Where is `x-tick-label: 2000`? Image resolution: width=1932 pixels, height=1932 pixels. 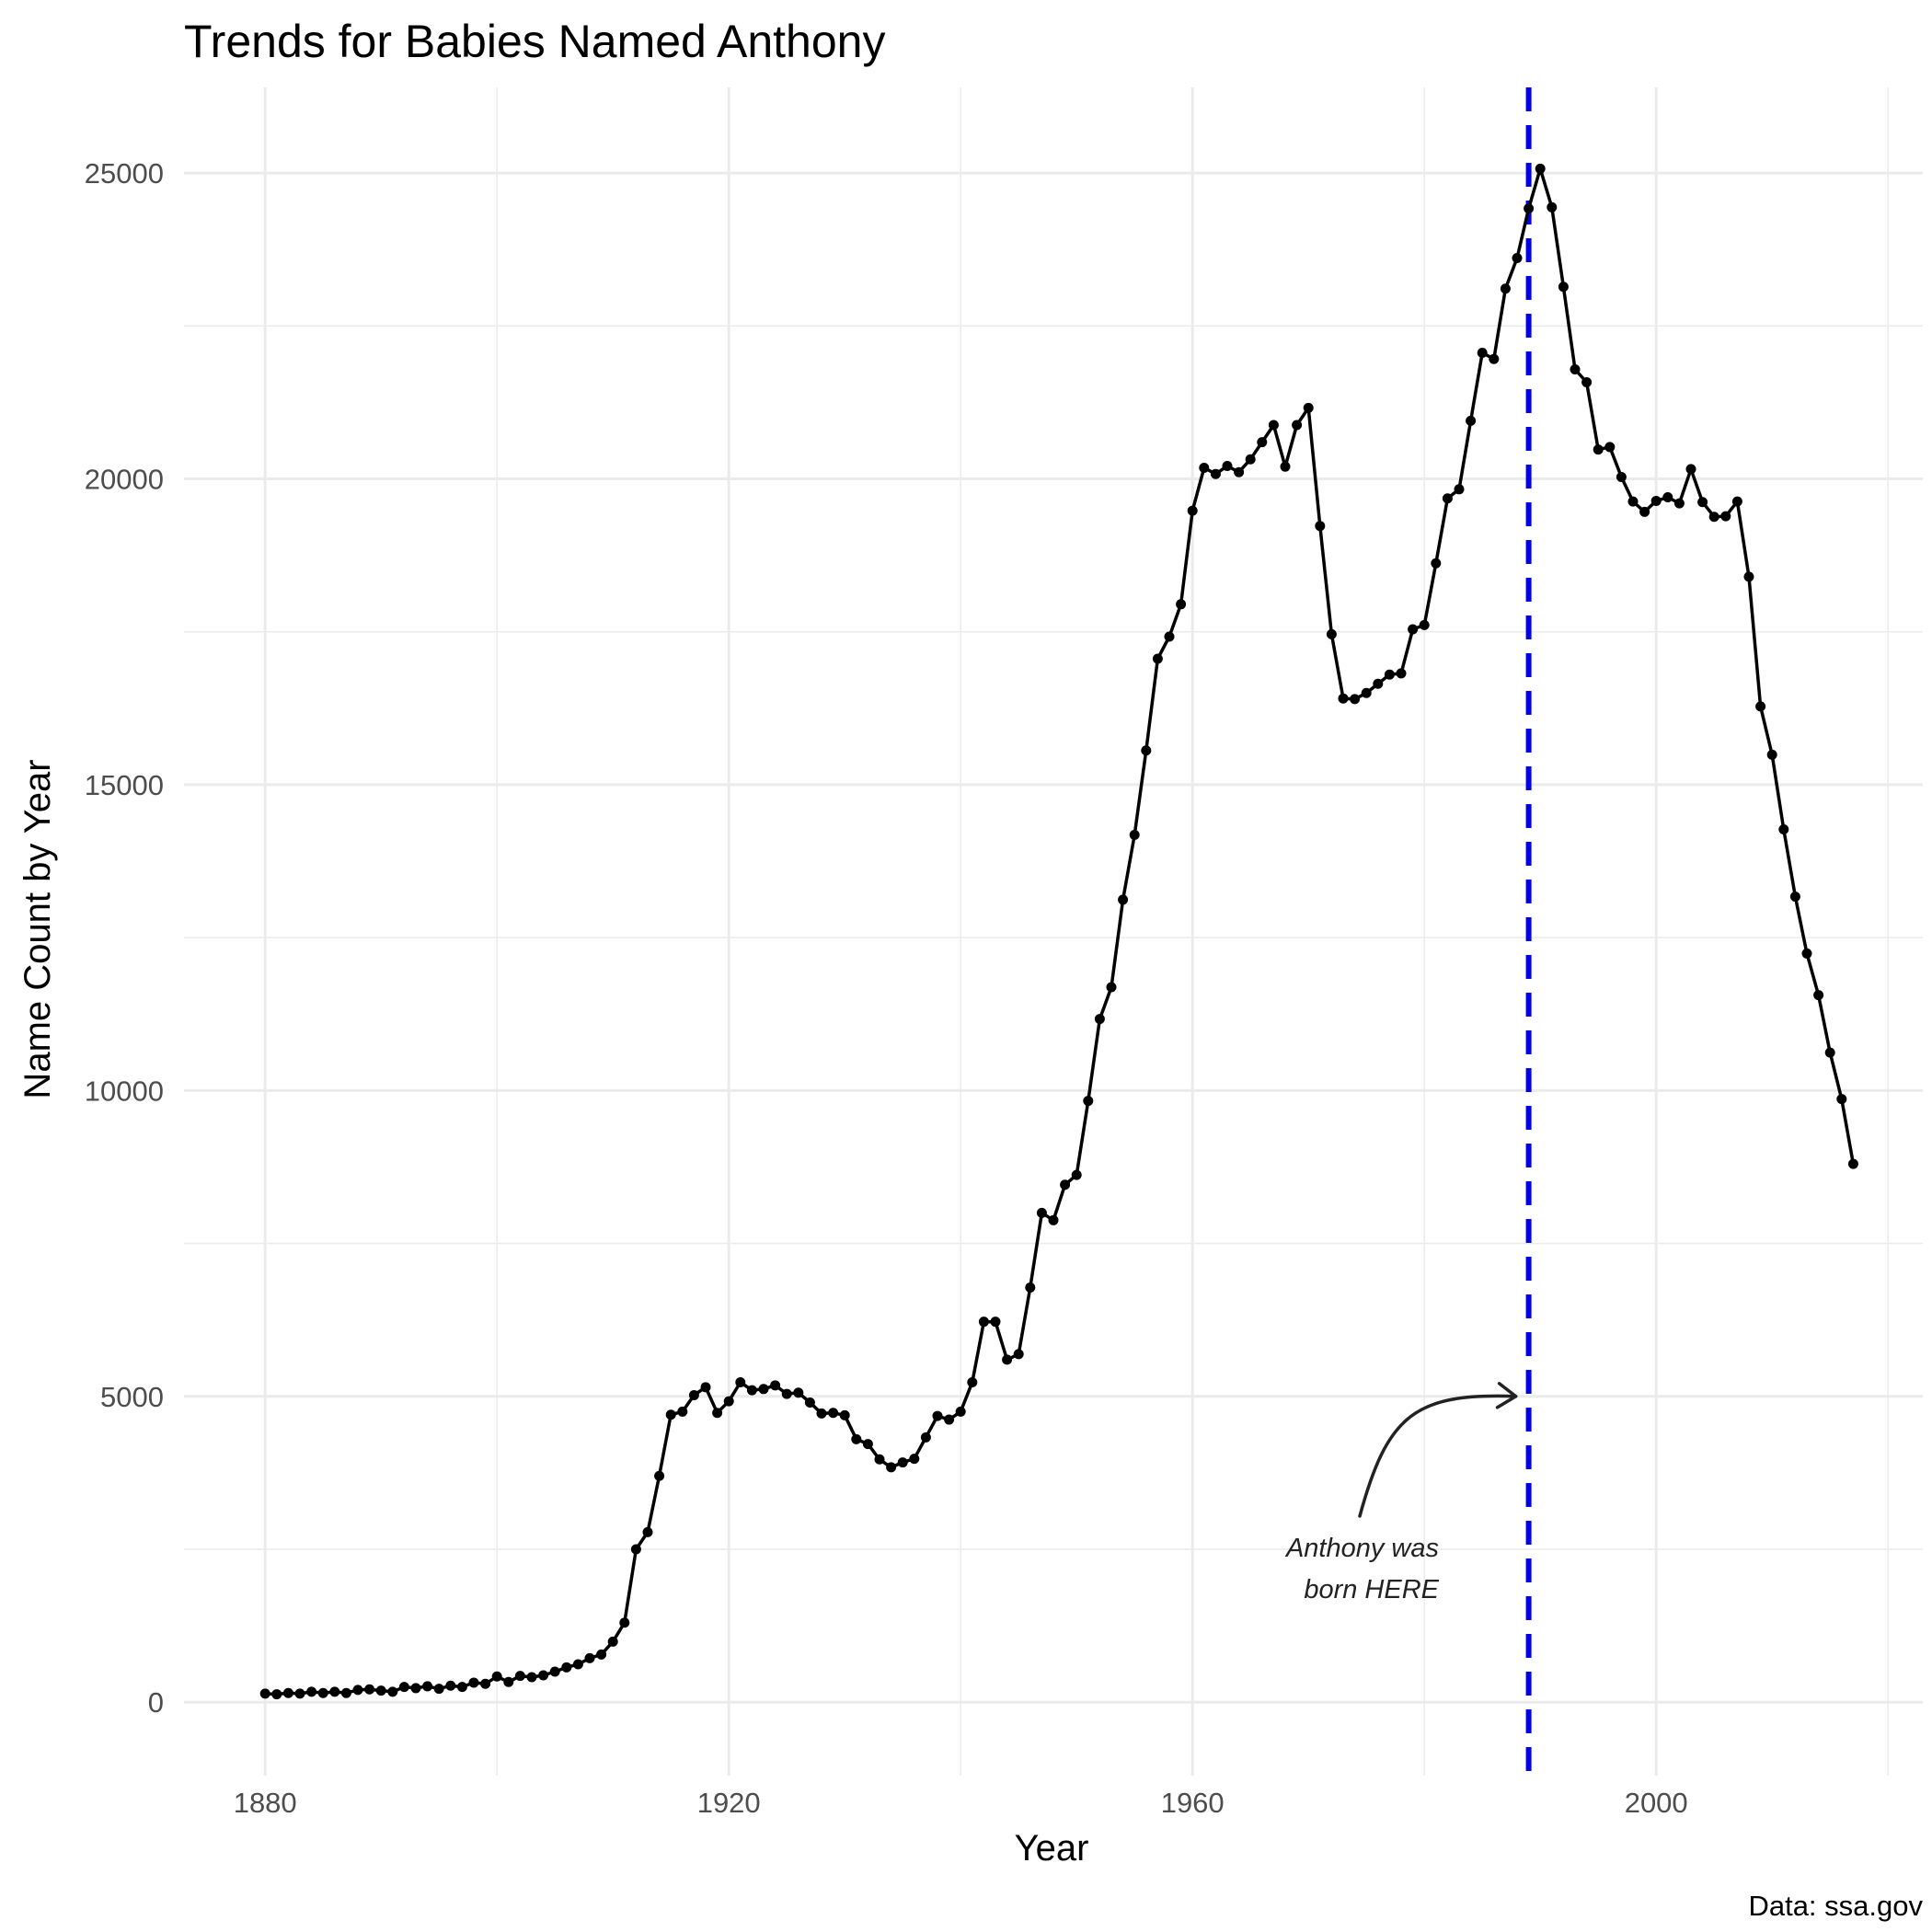 x-tick-label: 2000 is located at coordinates (1656, 1803).